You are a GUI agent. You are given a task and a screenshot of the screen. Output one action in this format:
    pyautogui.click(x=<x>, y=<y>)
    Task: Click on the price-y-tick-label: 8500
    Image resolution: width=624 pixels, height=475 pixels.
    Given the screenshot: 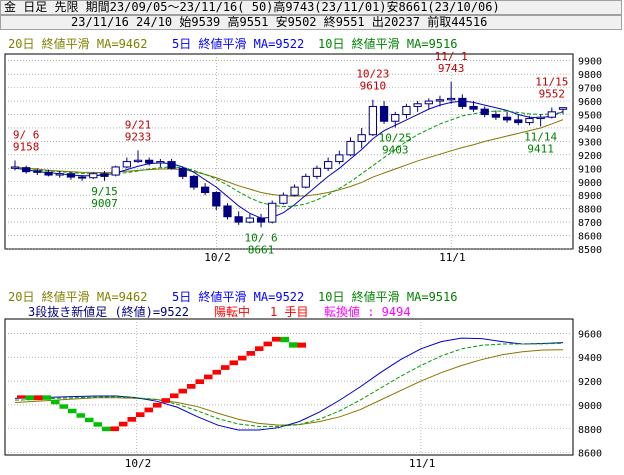 What is the action you would take?
    pyautogui.click(x=590, y=250)
    